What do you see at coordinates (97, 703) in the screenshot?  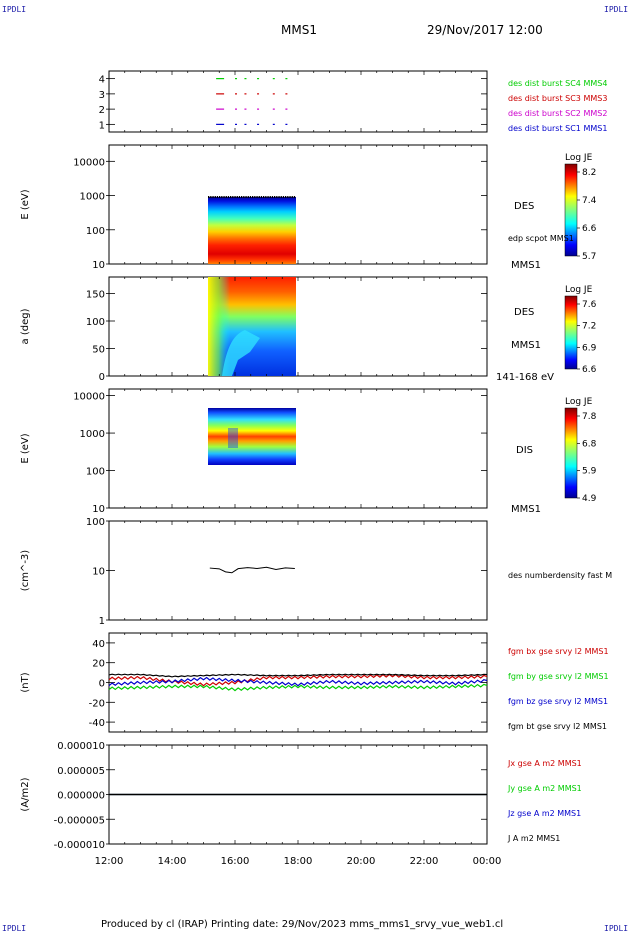 I see `y-tick-label: -20` at bounding box center [97, 703].